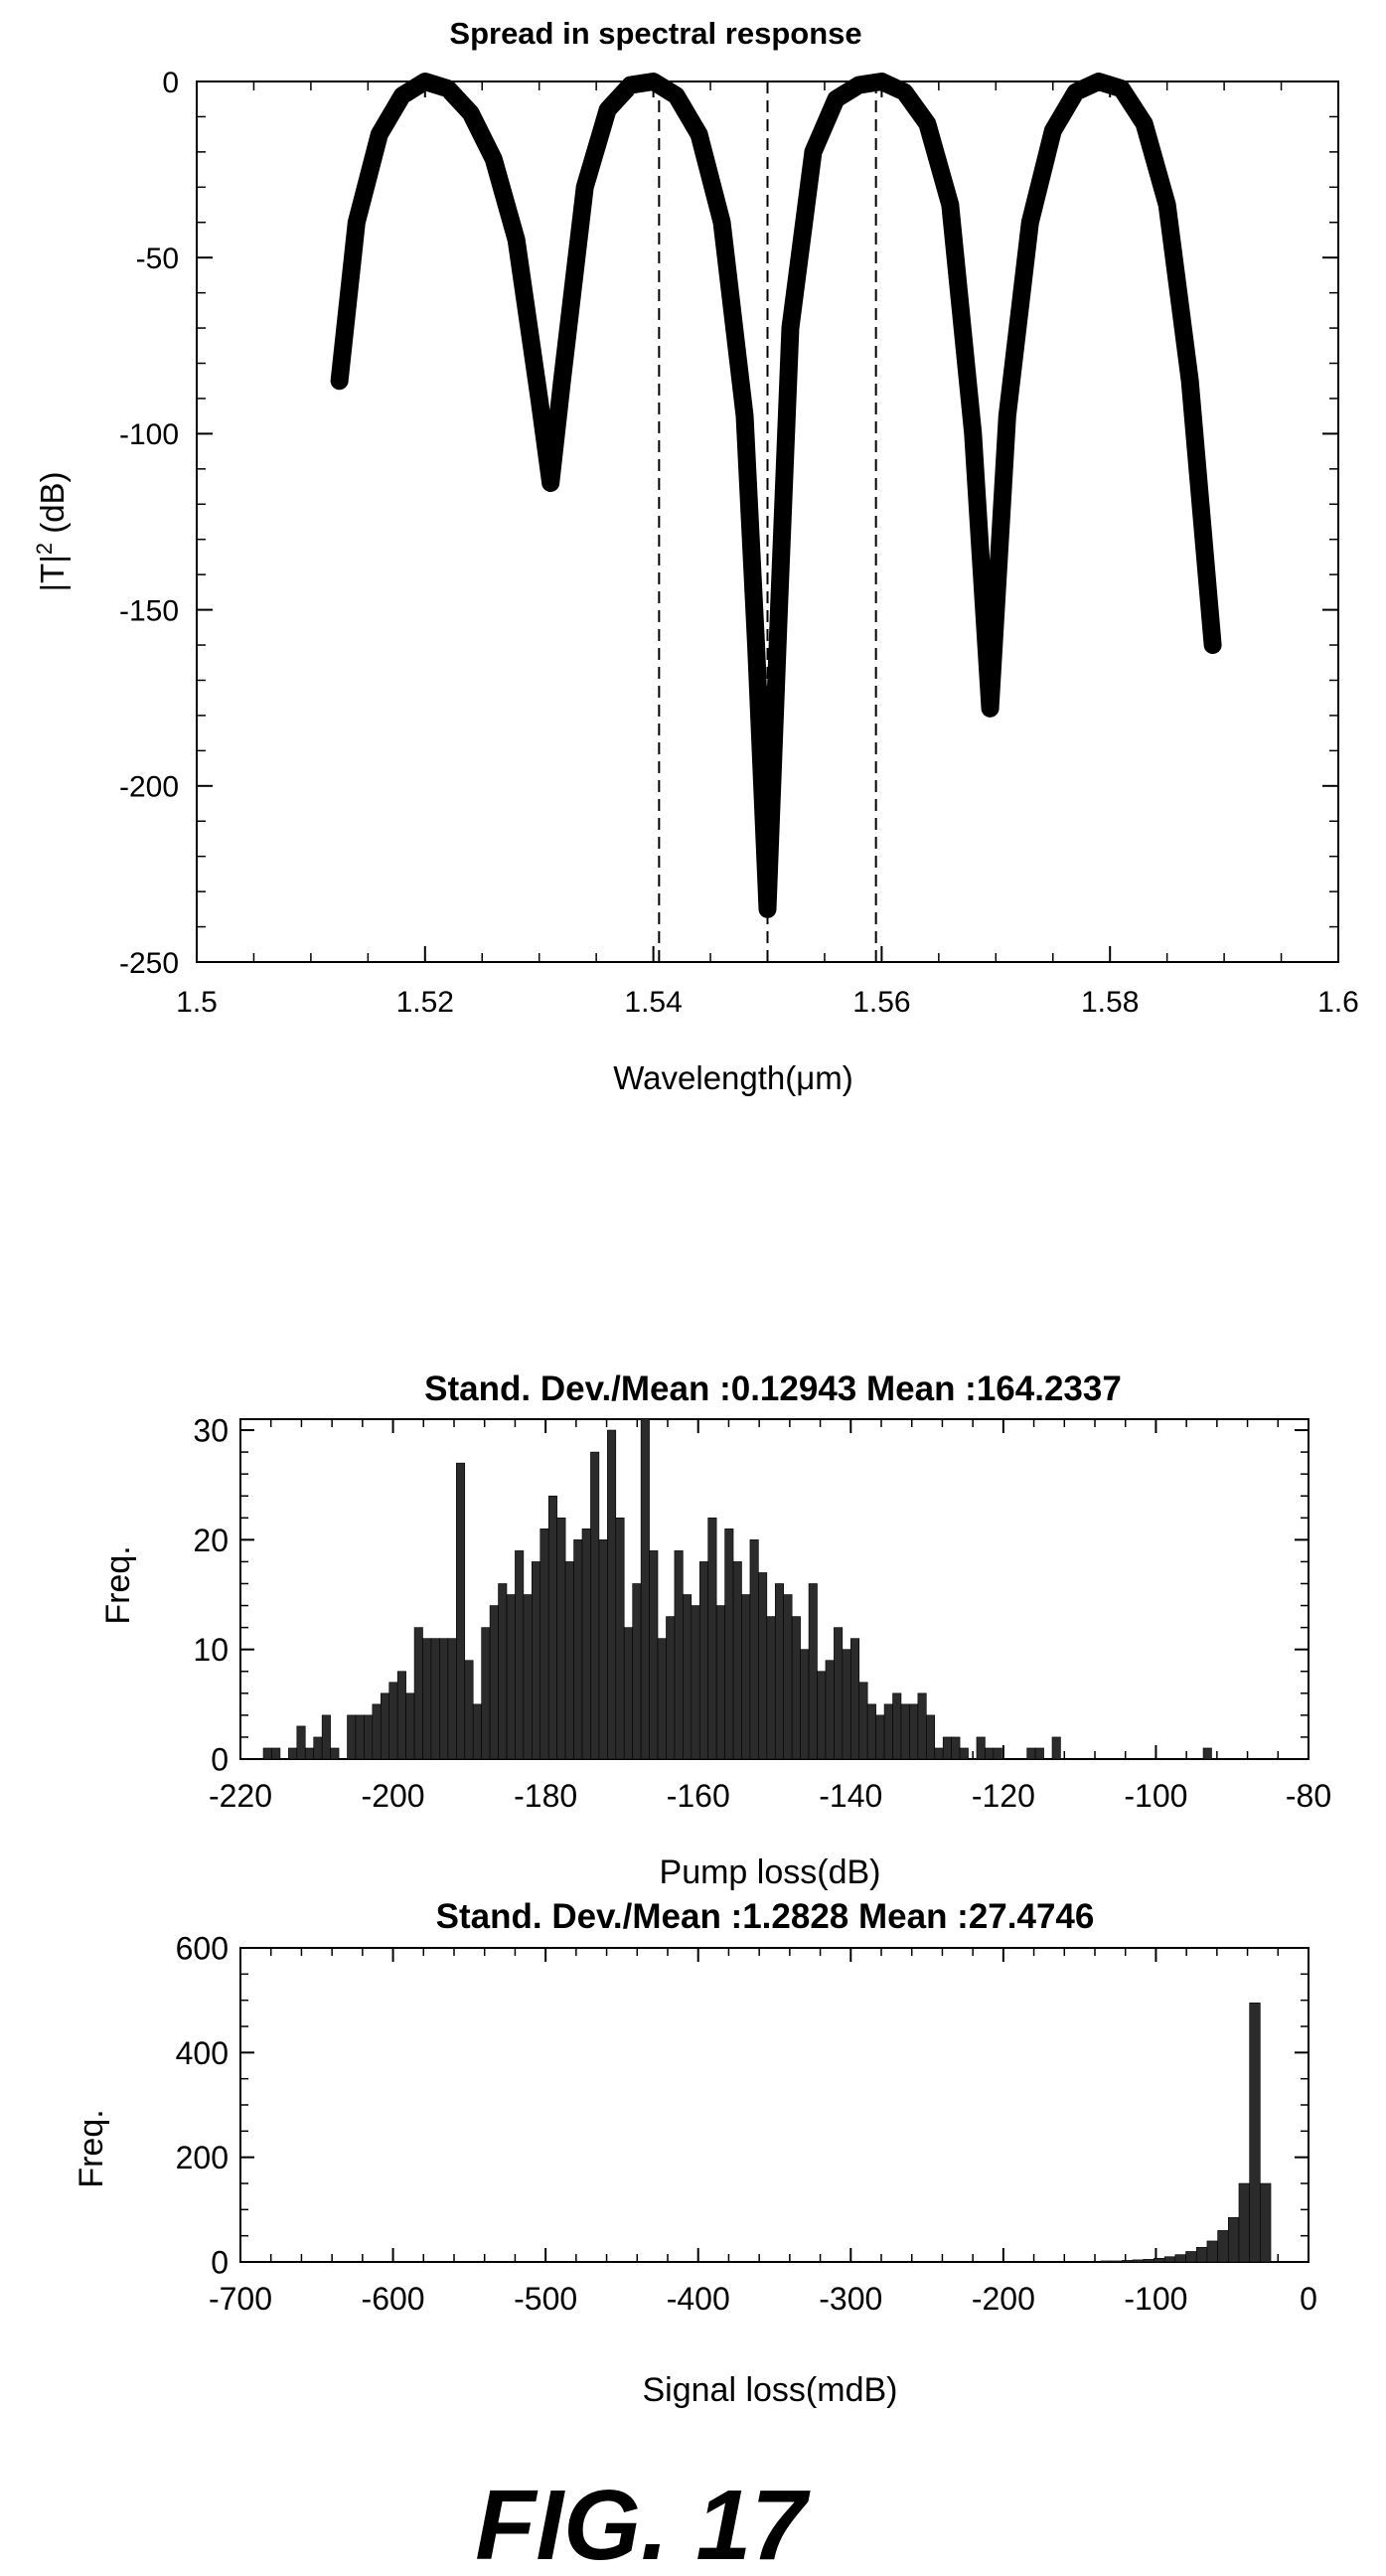  I want to click on x-tick-label: -400, so click(698, 2299).